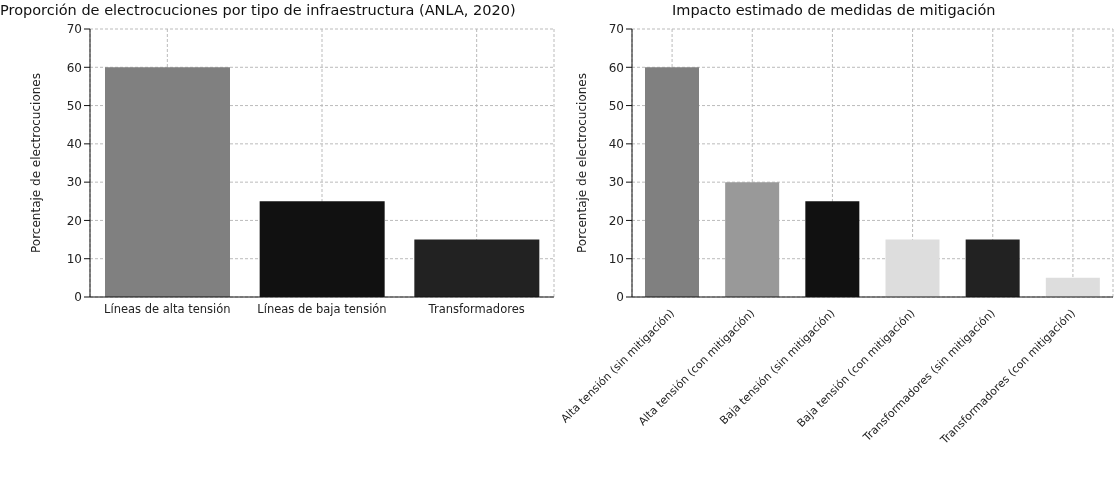 Image resolution: width=1117 pixels, height=479 pixels. What do you see at coordinates (322, 309) in the screenshot?
I see `x-tick-label: Líneas de baja tensión` at bounding box center [322, 309].